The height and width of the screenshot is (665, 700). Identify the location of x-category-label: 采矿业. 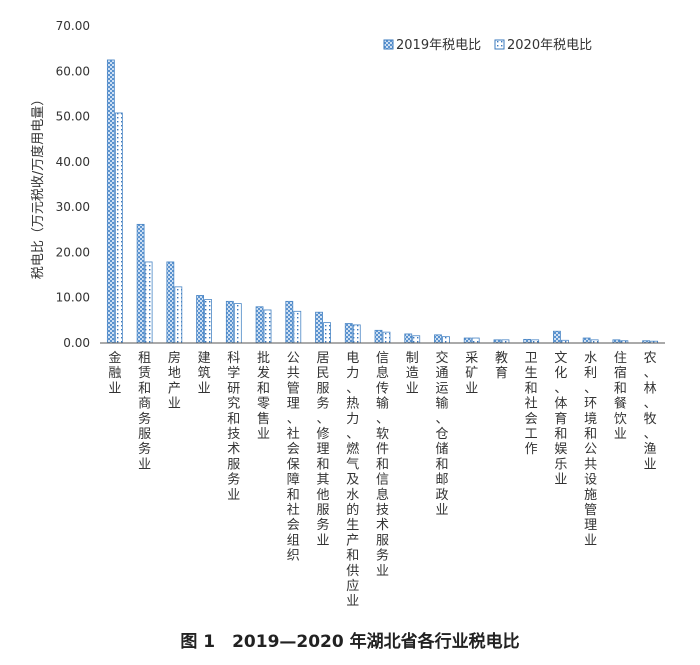
(471, 373).